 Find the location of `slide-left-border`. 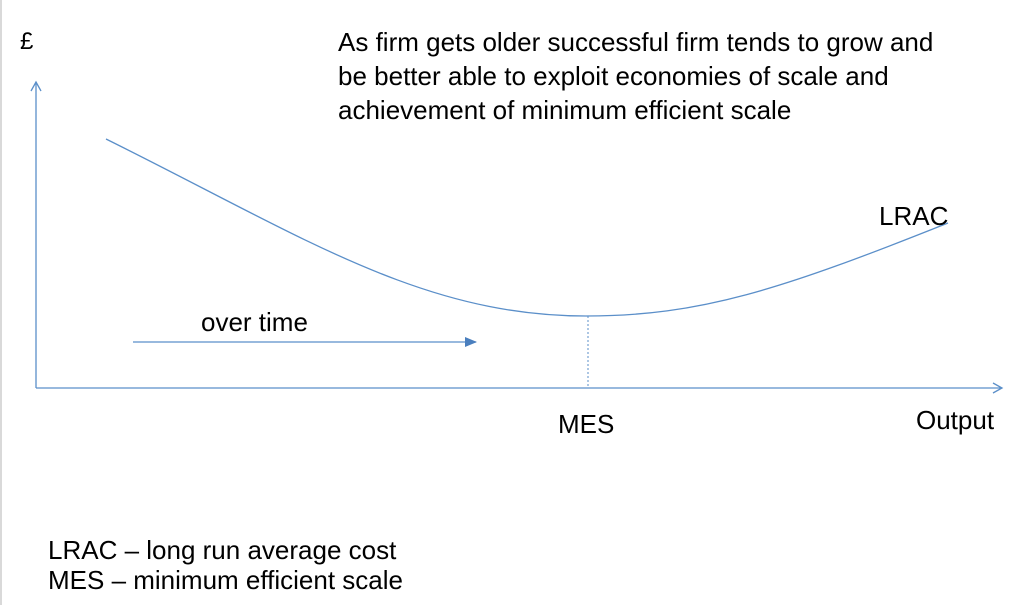

slide-left-border is located at coordinates (1, 302).